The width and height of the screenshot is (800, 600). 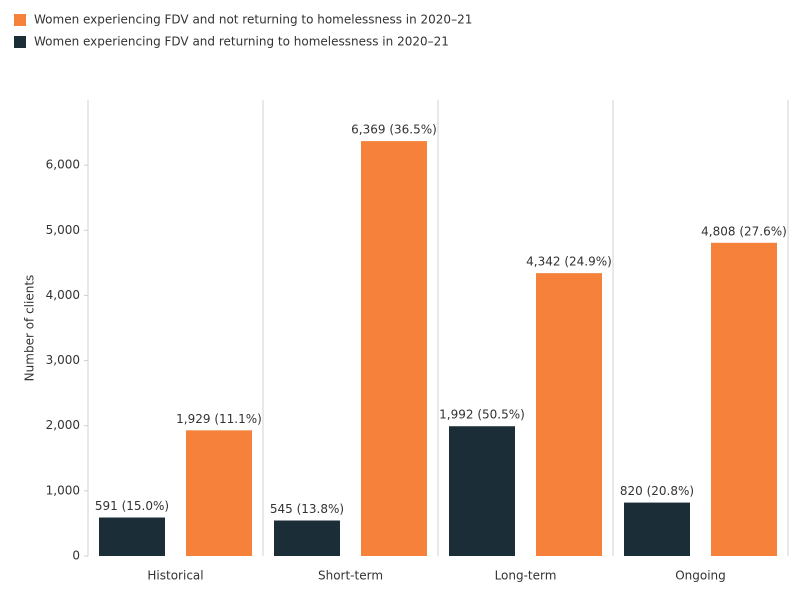 I want to click on x-tick-label: Short-term, so click(x=350, y=576).